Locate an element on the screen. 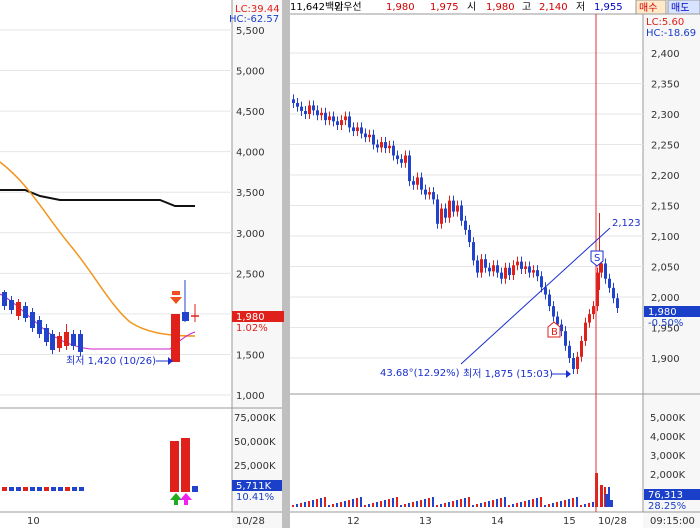  splitter is located at coordinates (286, 264).